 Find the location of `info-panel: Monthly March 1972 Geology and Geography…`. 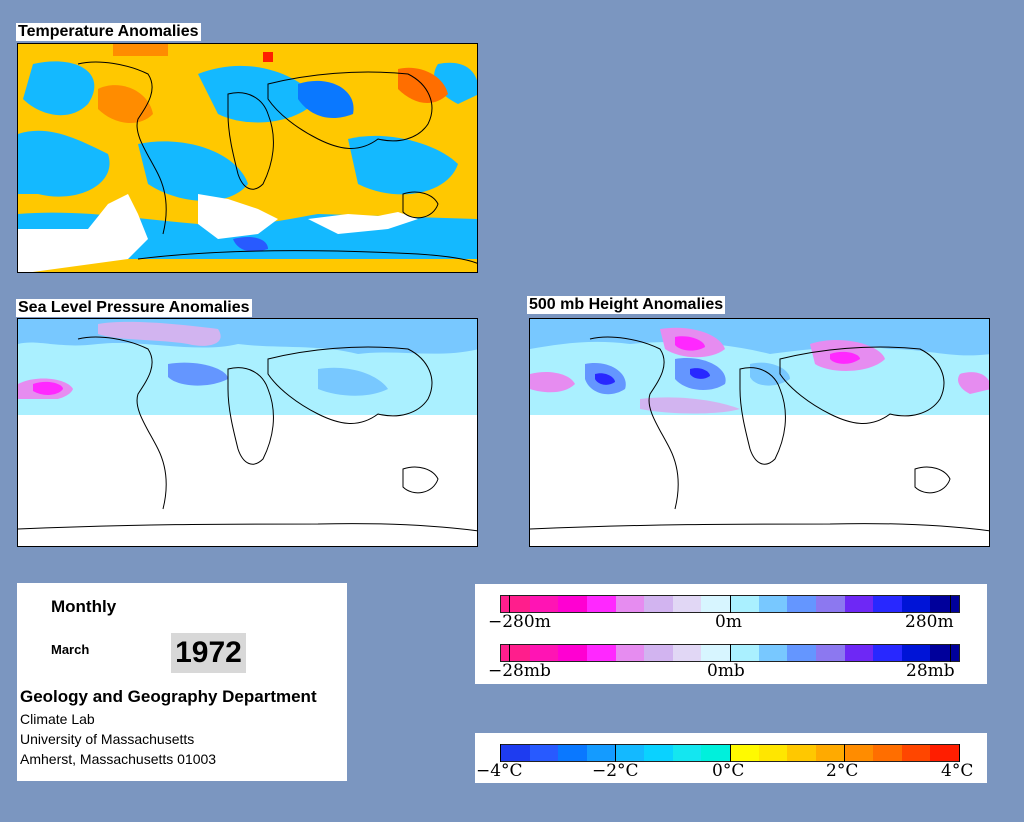

info-panel: Monthly March 1972 Geology and Geography… is located at coordinates (182, 682).